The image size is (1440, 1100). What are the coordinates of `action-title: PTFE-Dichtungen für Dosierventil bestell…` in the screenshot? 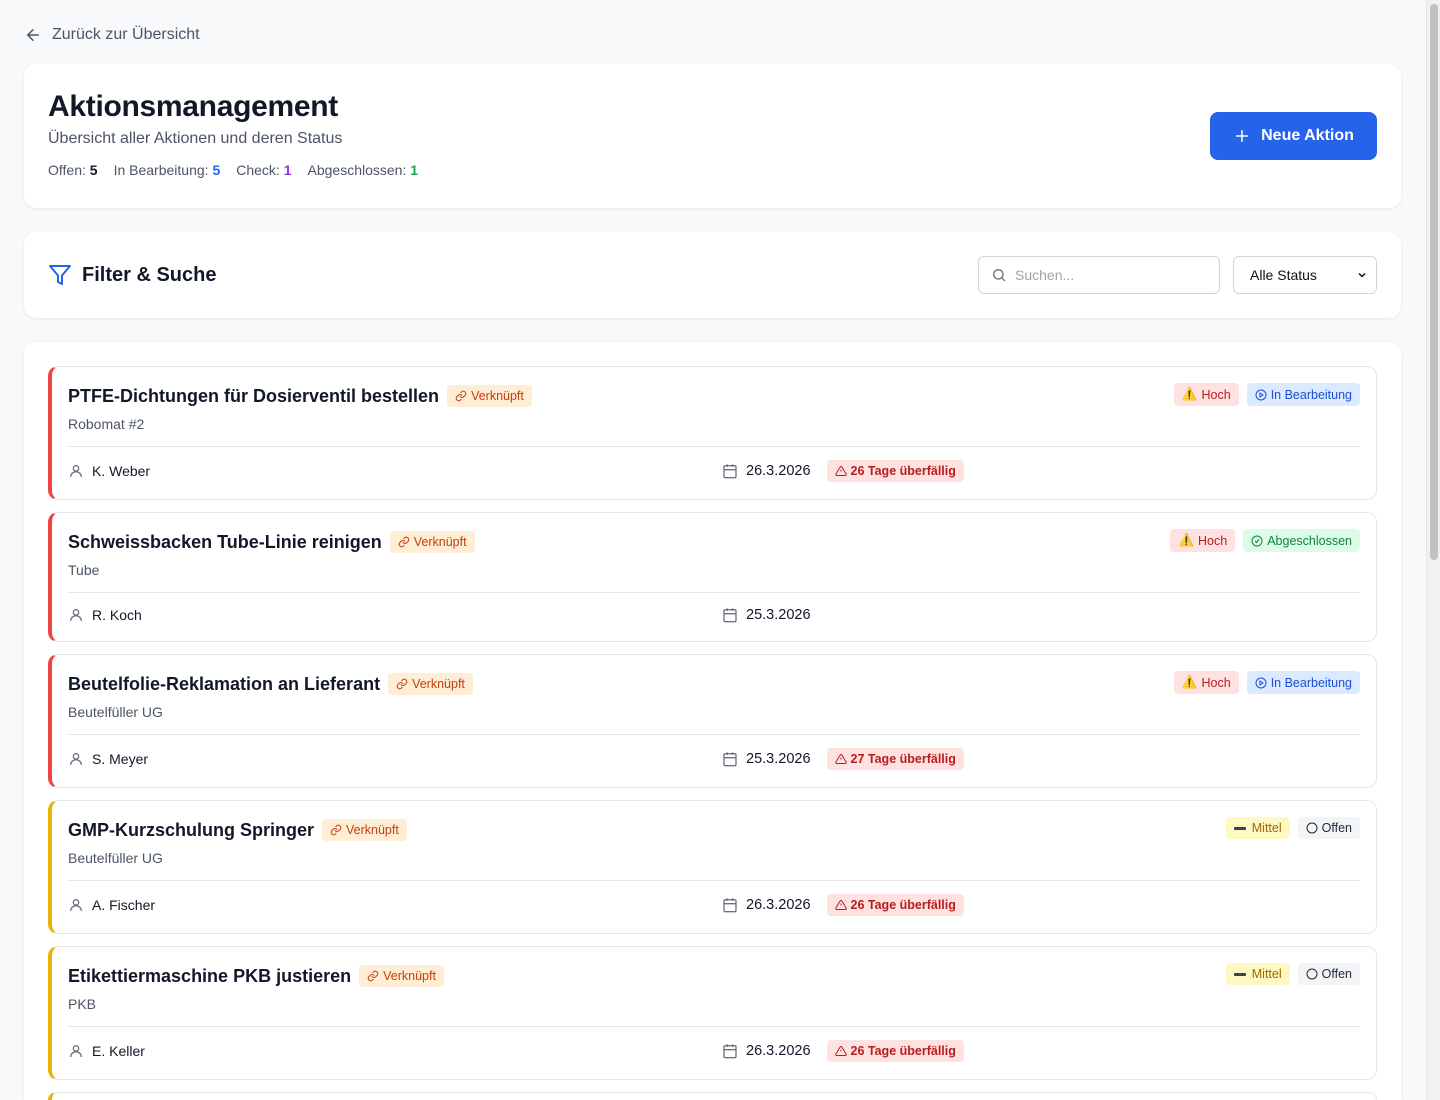 It's located at (254, 395).